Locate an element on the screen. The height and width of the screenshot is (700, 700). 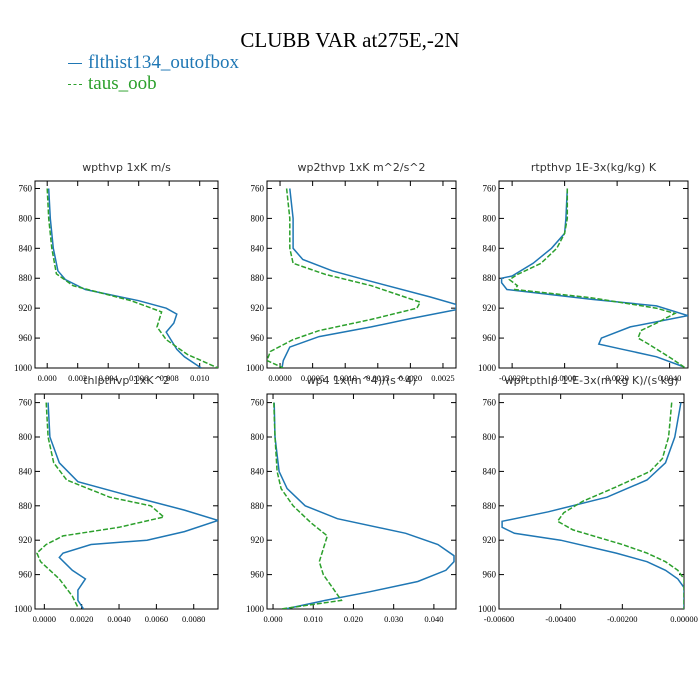
panel-title: thlpthvp 1xK^2 is located at coordinates (126, 380).